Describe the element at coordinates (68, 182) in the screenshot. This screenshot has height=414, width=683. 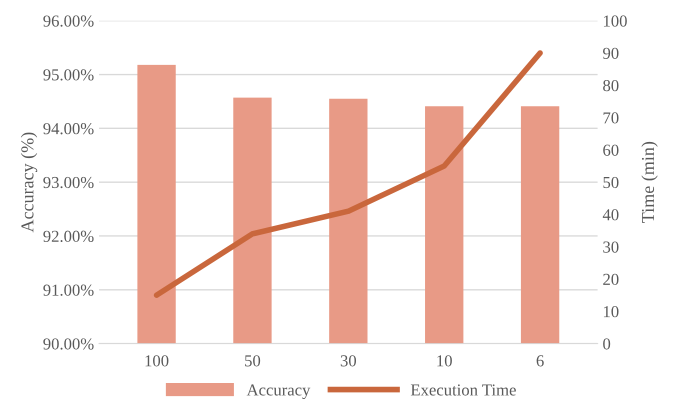
I see `y-tick-label: 93.00%` at that location.